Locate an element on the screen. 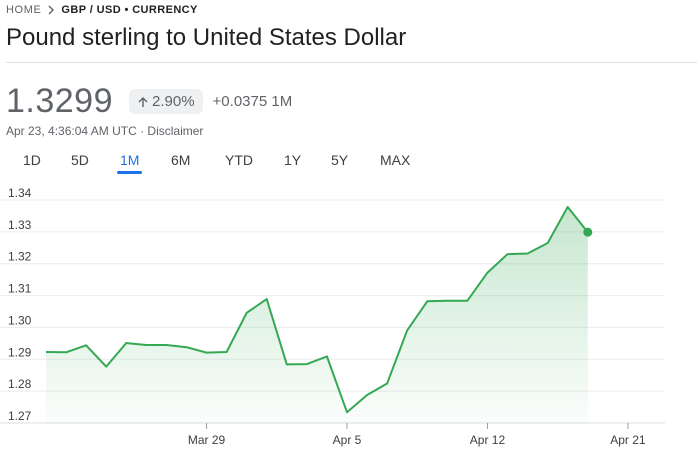 The image size is (697, 458). x-tick-label: Apr 12 is located at coordinates (488, 440).